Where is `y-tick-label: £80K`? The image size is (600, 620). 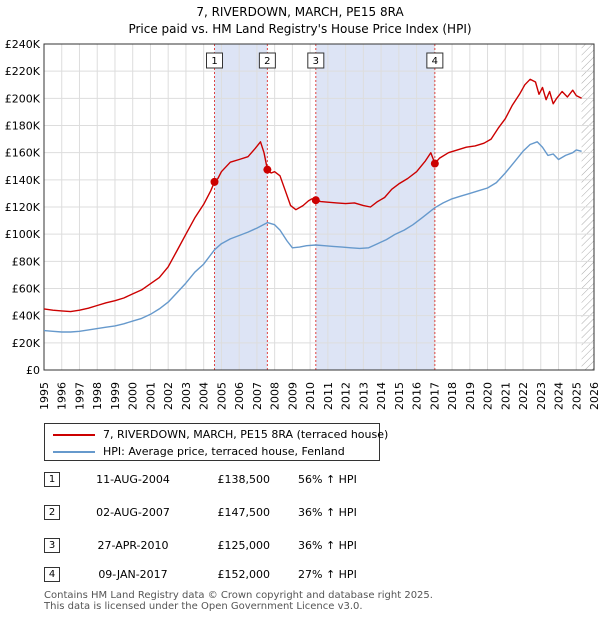
y-tick-label: £80K is located at coordinates (26, 261).